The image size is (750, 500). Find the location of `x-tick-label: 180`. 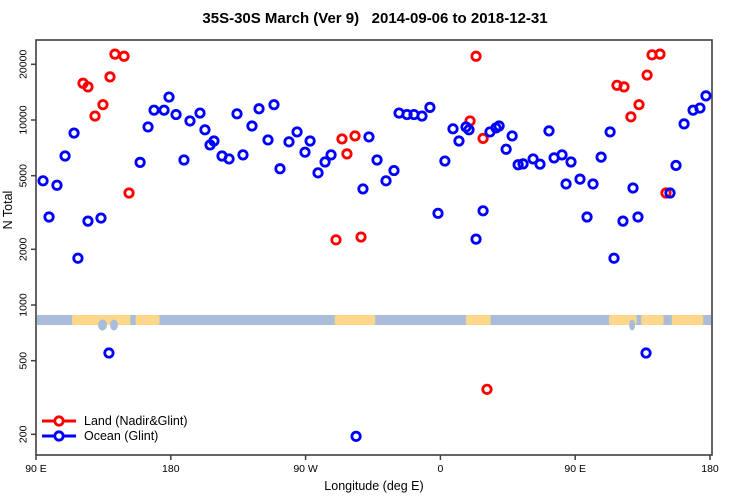

x-tick-label: 180 is located at coordinates (710, 469).